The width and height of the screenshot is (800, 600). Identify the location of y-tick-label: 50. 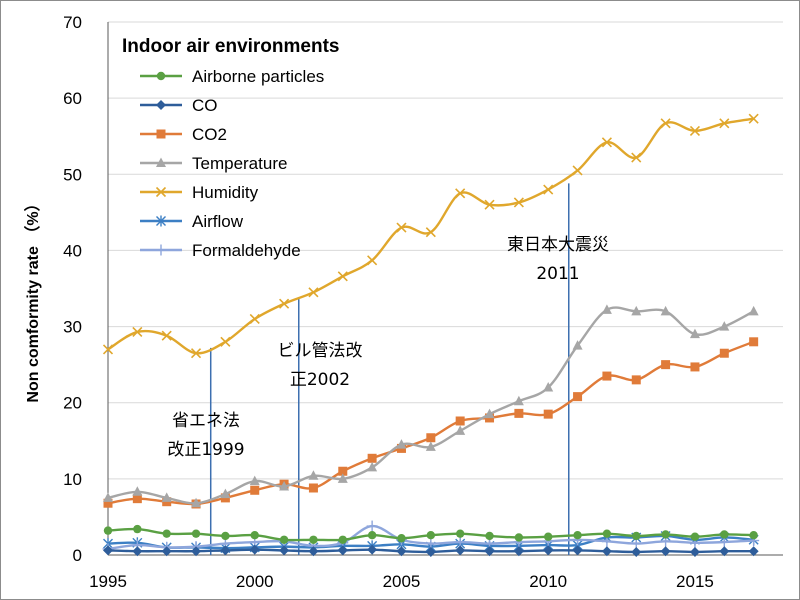
(72, 174).